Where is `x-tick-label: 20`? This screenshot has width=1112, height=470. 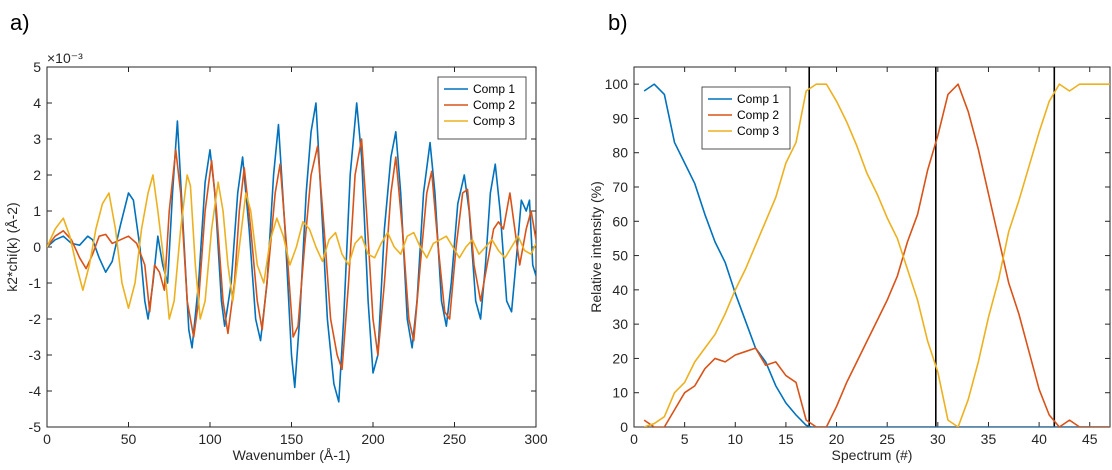 x-tick-label: 20 is located at coordinates (837, 439).